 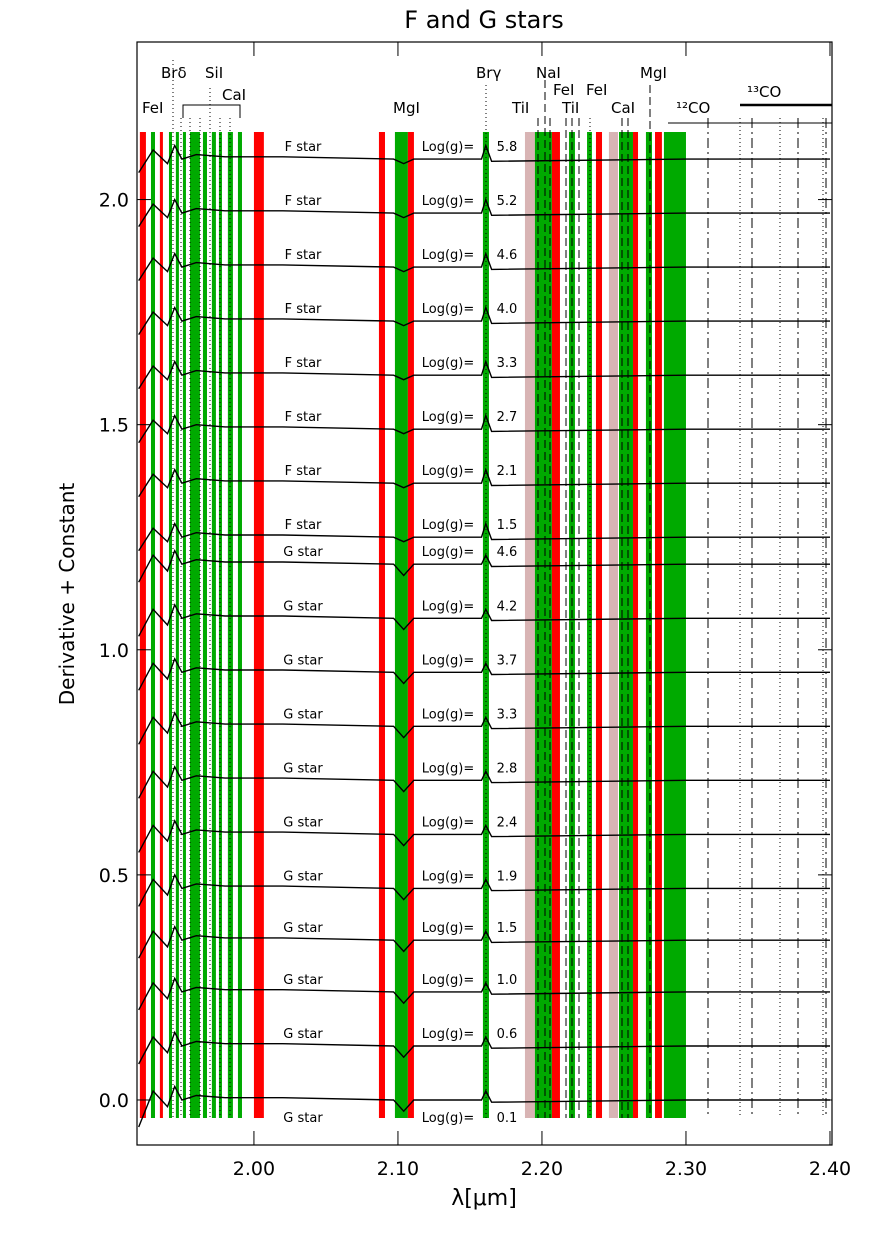 I want to click on bracket, so click(x=211, y=111).